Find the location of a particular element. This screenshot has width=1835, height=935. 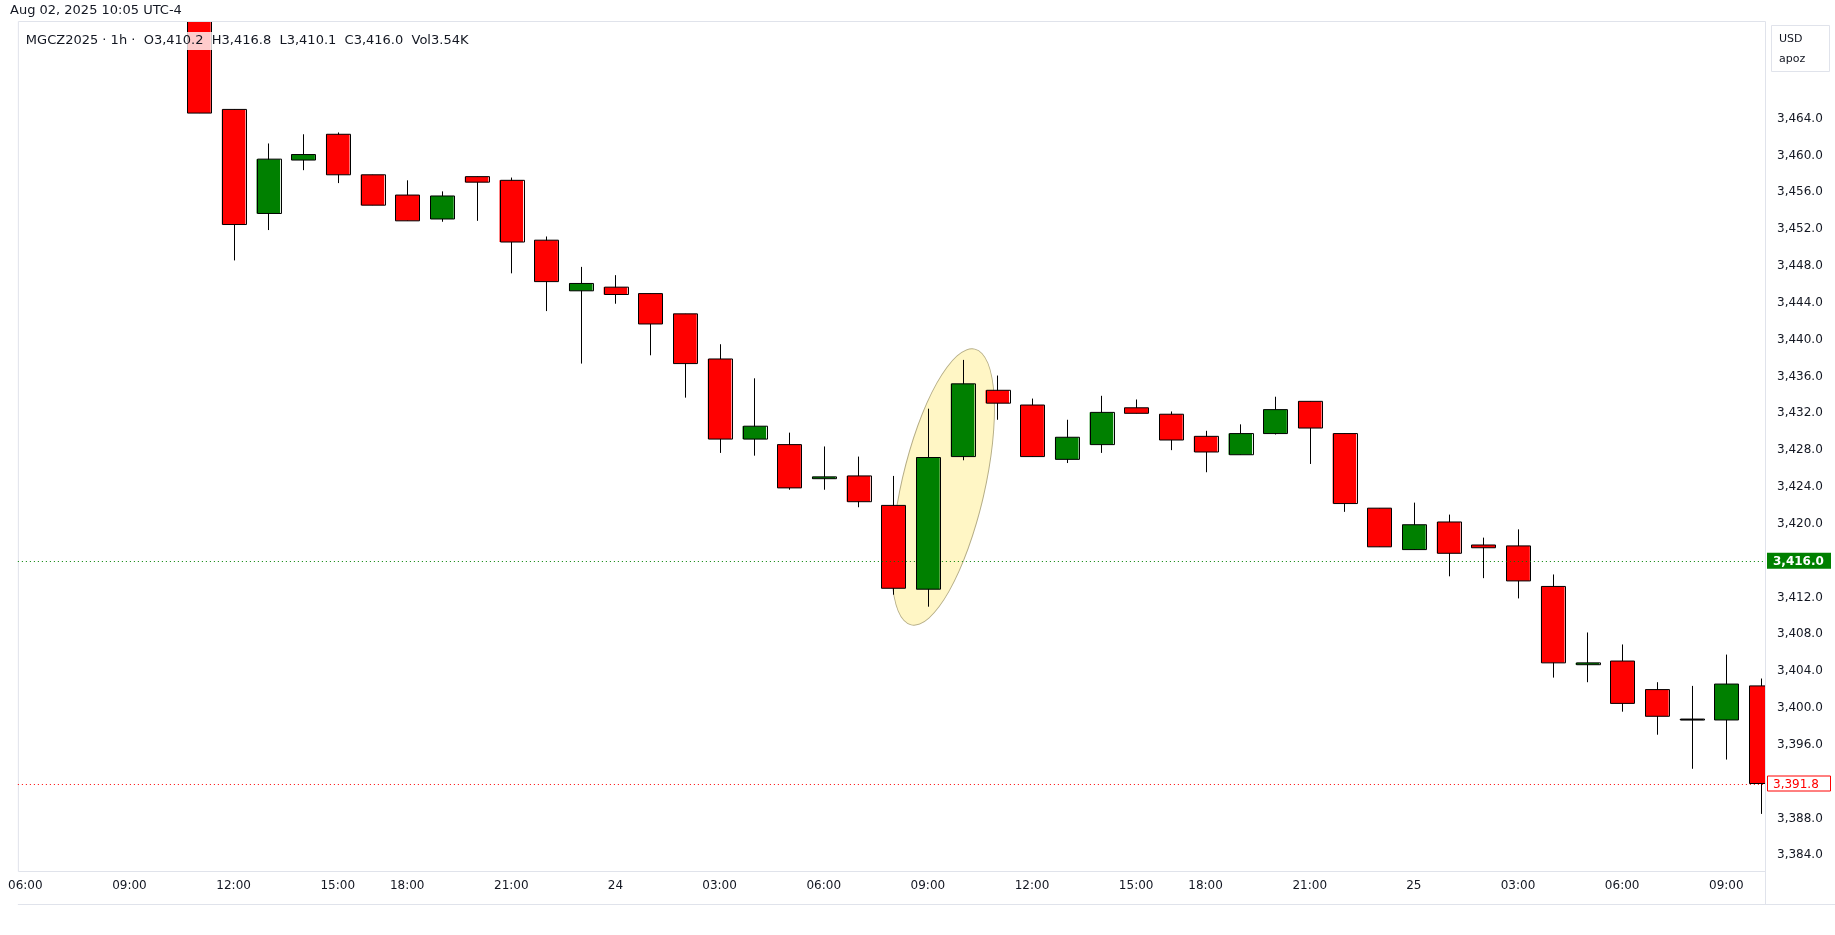

x-tick-label: 24 is located at coordinates (615, 885).